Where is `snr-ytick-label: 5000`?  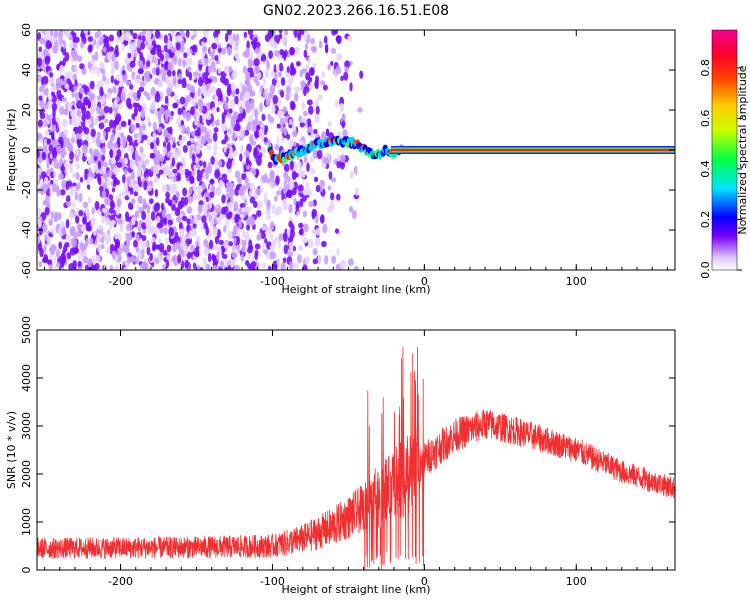
snr-ytick-label: 5000 is located at coordinates (26, 330).